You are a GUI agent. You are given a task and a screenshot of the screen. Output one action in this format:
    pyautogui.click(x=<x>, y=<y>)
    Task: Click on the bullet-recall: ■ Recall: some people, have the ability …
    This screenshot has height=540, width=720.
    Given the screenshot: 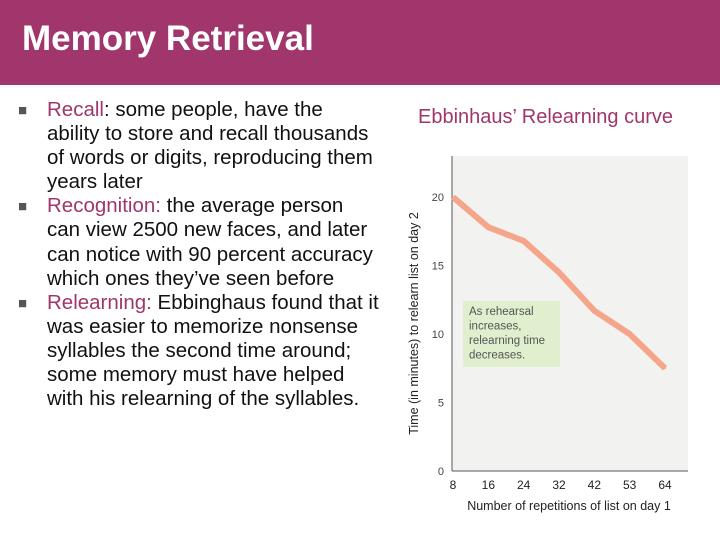 What is the action you would take?
    pyautogui.click(x=199, y=146)
    